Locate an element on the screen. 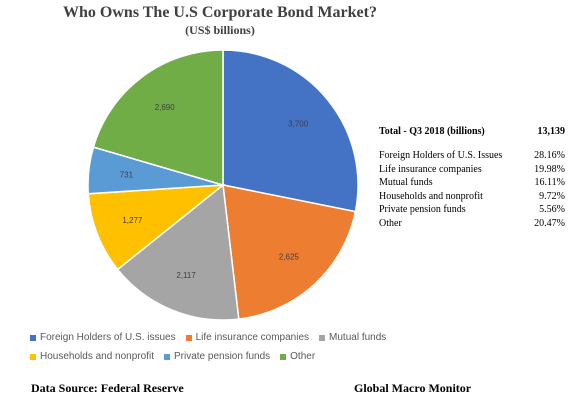 The width and height of the screenshot is (588, 407). legend-item: Foreign Holders of U.S. issues is located at coordinates (103, 337).